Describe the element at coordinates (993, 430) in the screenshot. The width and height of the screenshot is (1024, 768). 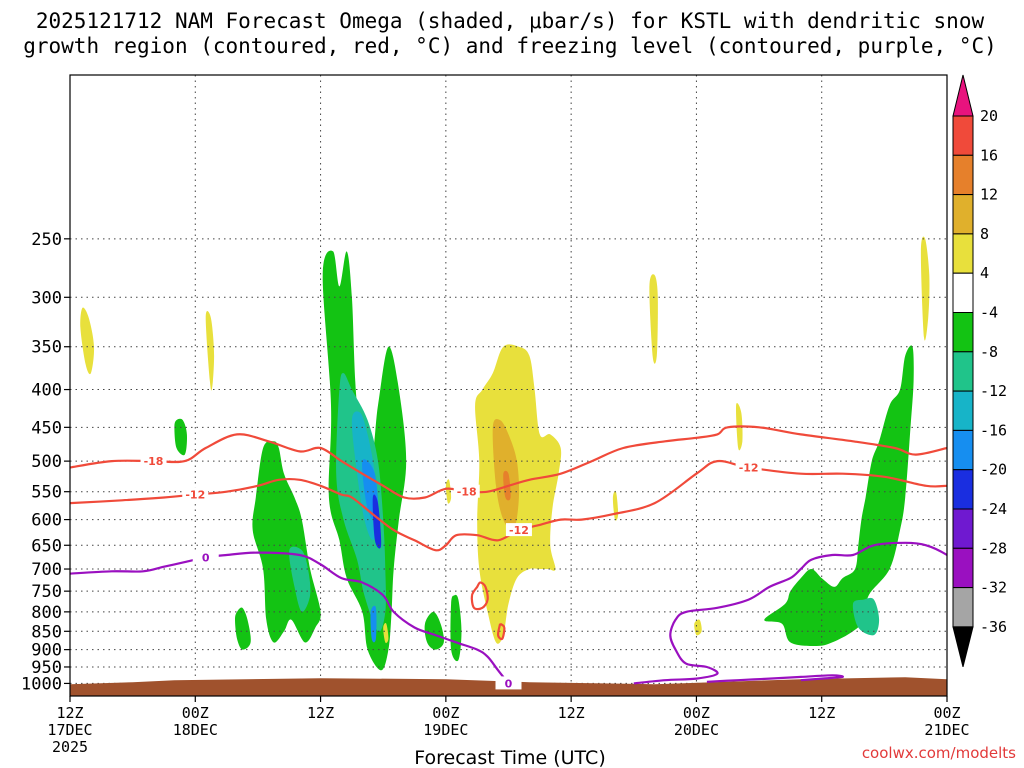
I see `colorbar-label-8: -16` at that location.